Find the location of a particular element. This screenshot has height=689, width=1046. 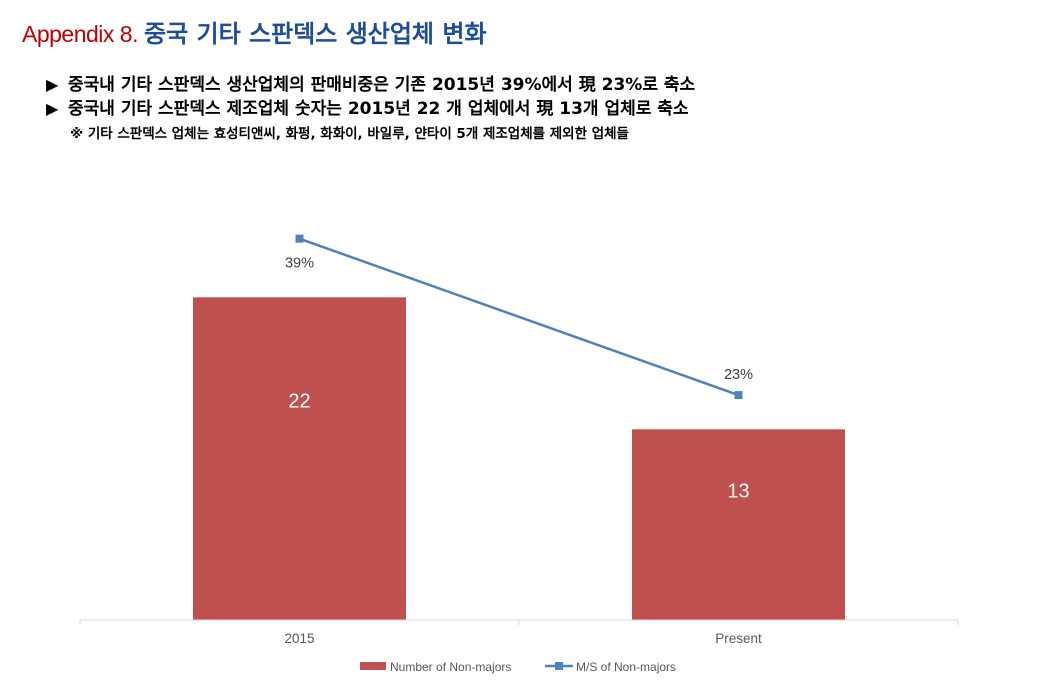

bar-value-label: 22 is located at coordinates (299, 402).